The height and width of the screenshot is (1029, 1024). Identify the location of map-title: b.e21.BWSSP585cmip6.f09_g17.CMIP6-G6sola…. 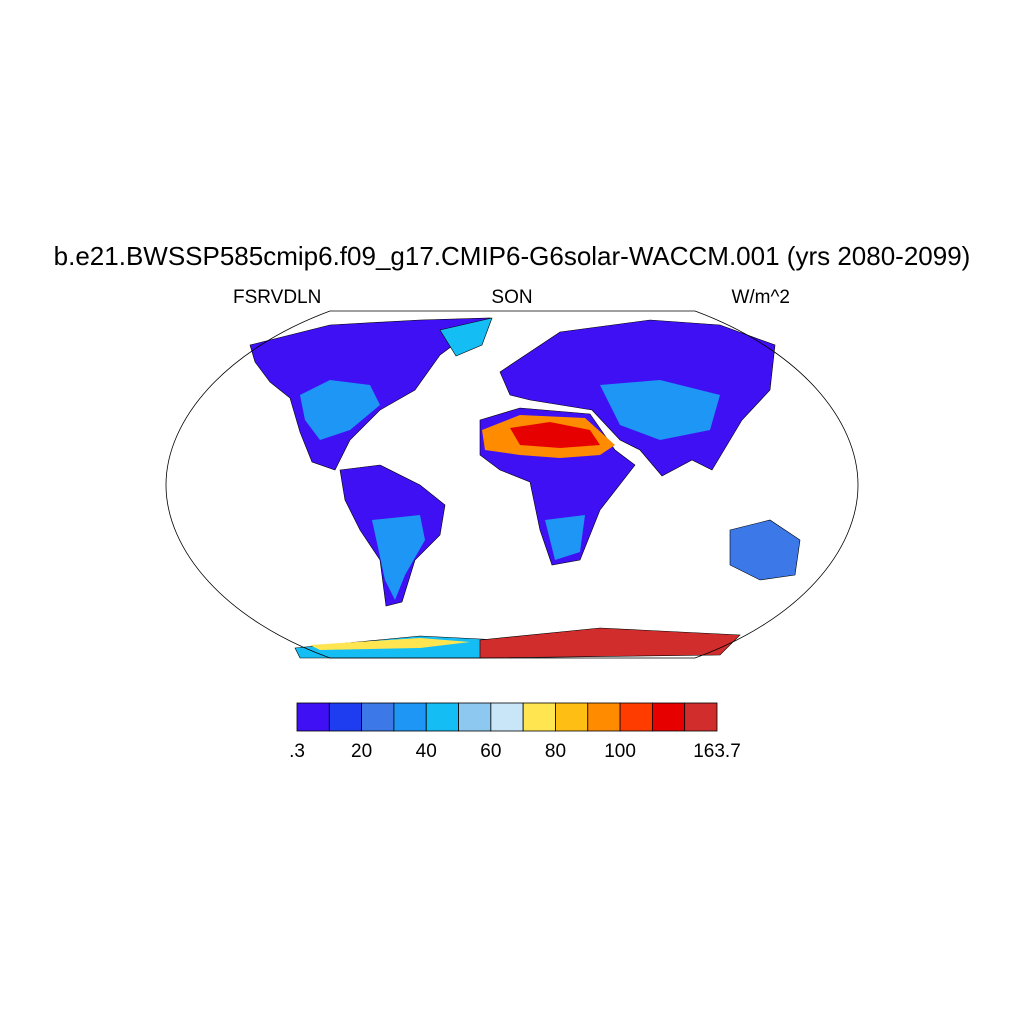
(512, 256).